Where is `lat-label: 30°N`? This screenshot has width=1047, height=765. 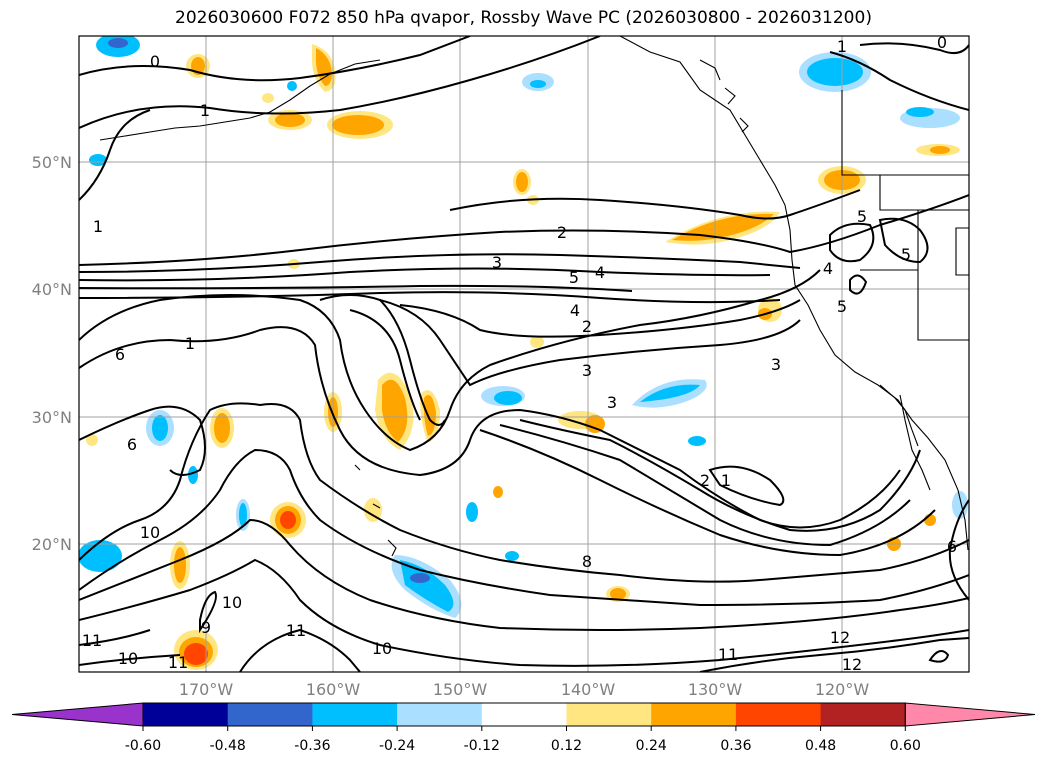
lat-label: 30°N is located at coordinates (52, 417).